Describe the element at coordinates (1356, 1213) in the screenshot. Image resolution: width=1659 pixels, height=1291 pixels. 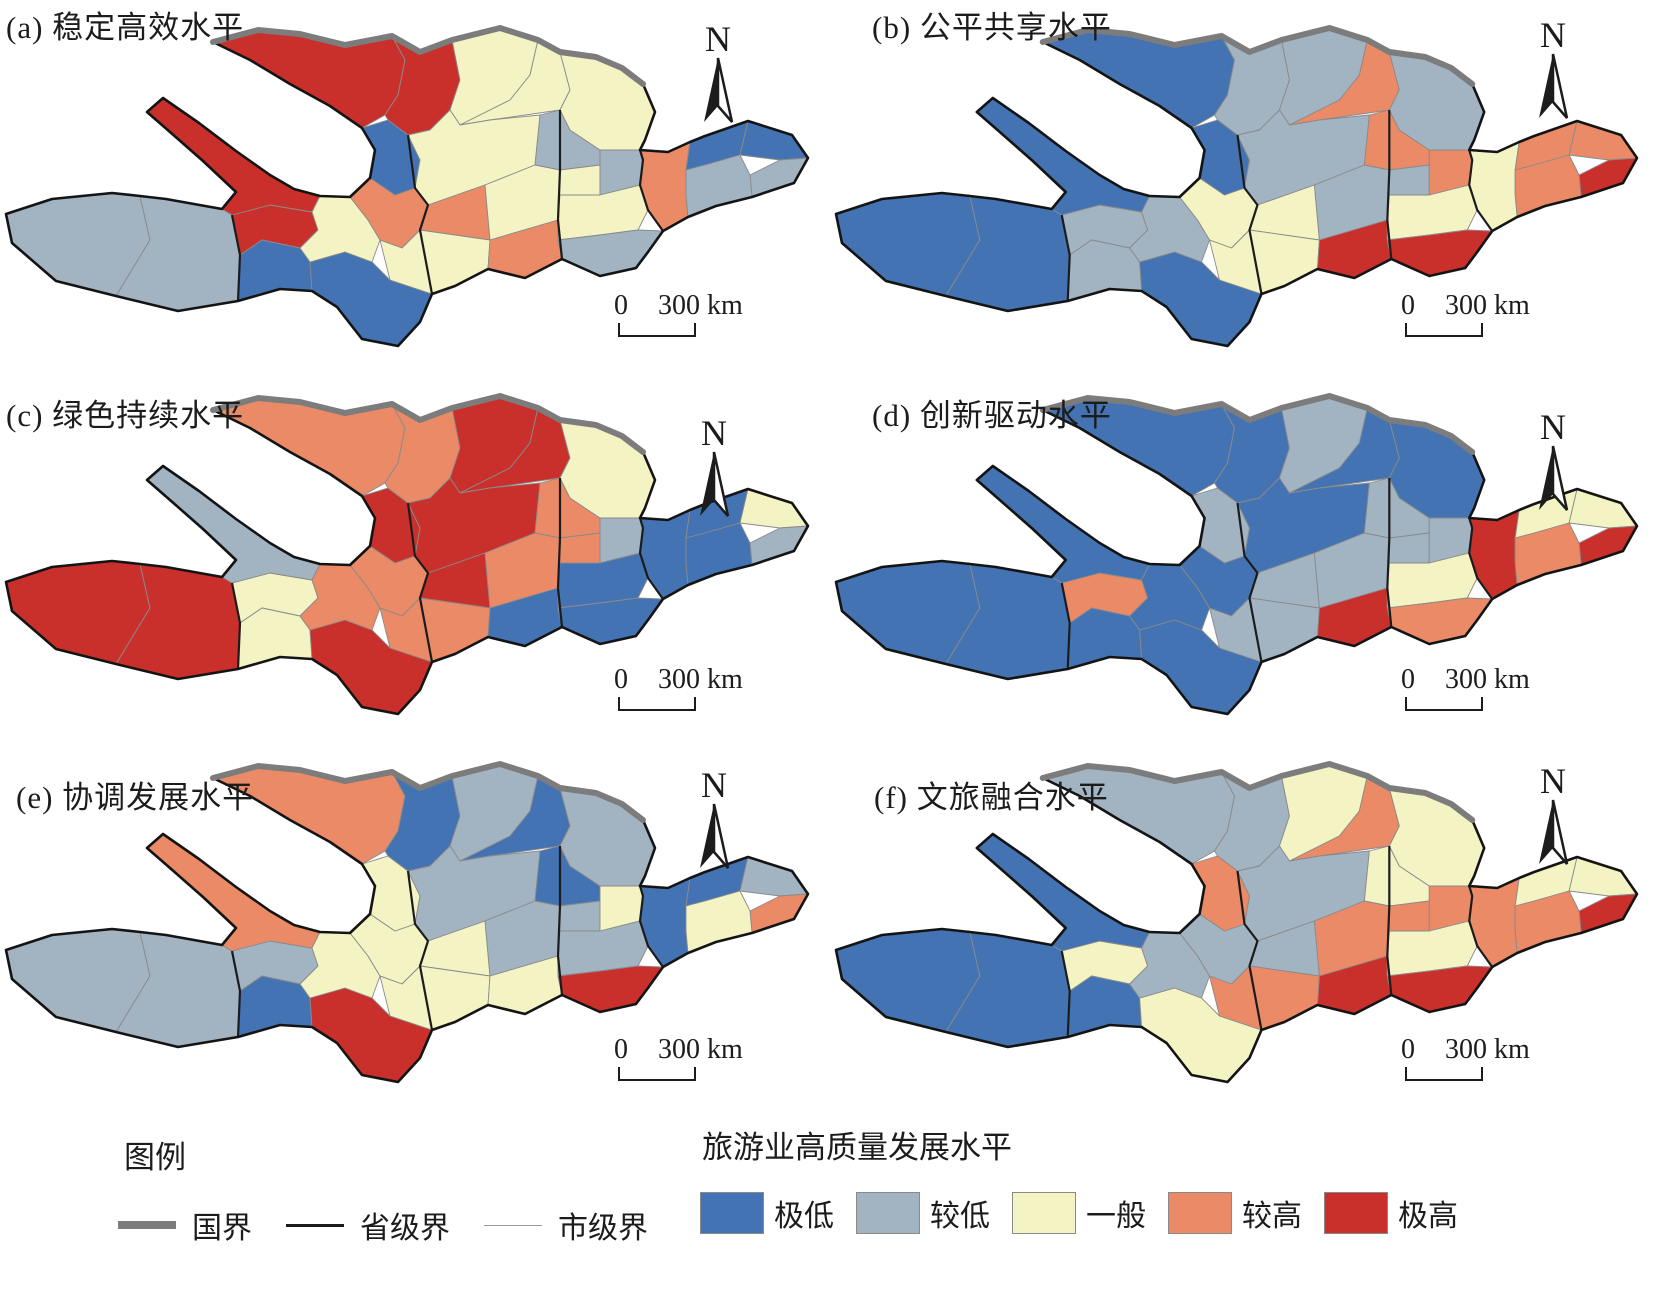
I see `very-high-swatch` at that location.